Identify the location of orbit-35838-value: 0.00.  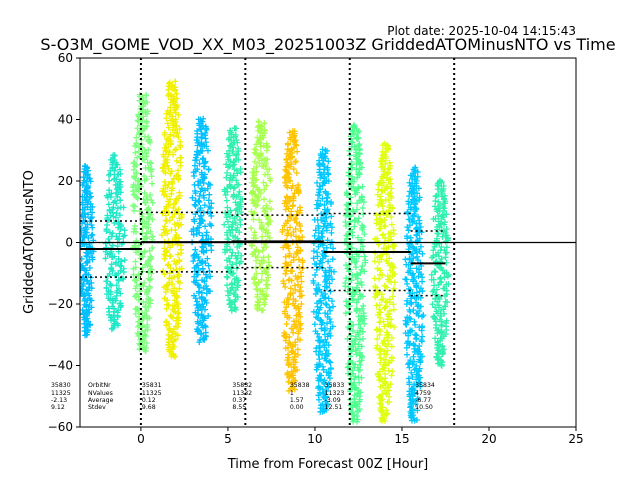
(297, 407).